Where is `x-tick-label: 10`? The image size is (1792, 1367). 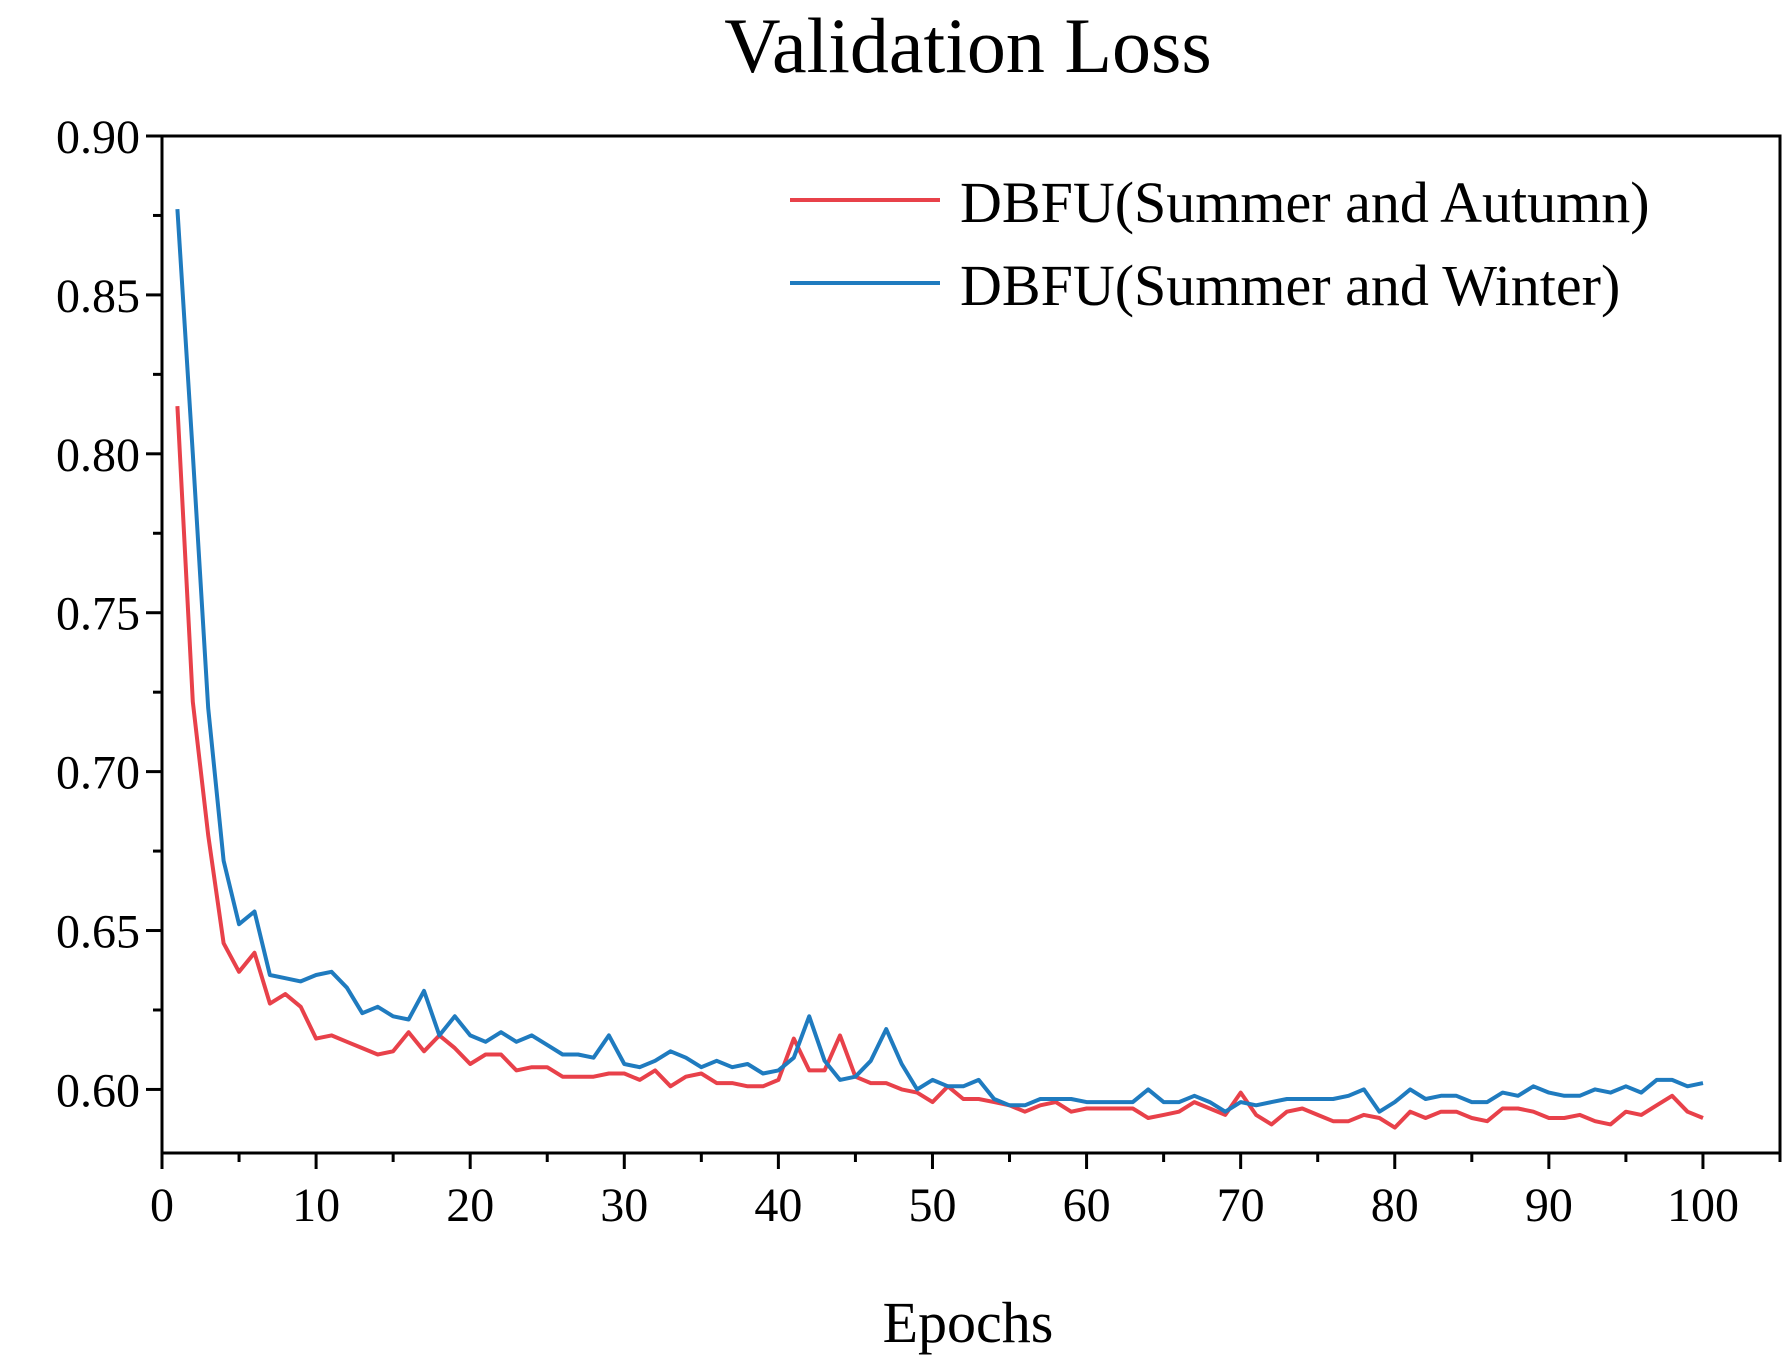
x-tick-label: 10 is located at coordinates (316, 1205).